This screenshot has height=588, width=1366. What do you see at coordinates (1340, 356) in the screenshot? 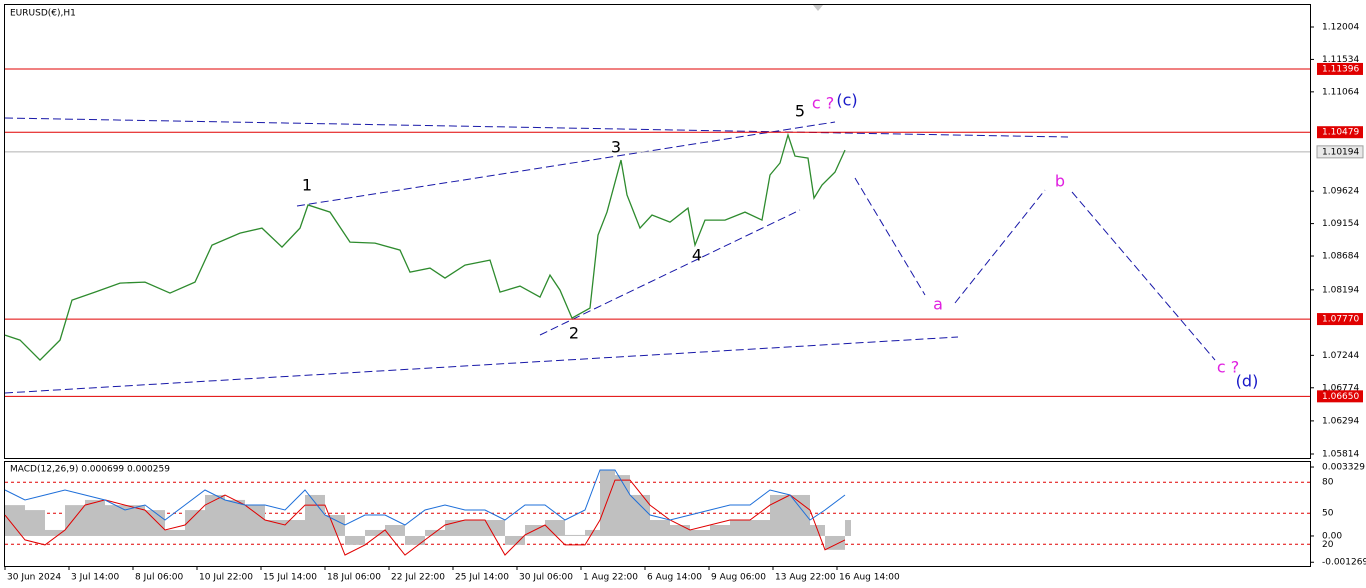
I see `y-tick-label: 1.07244` at bounding box center [1340, 356].